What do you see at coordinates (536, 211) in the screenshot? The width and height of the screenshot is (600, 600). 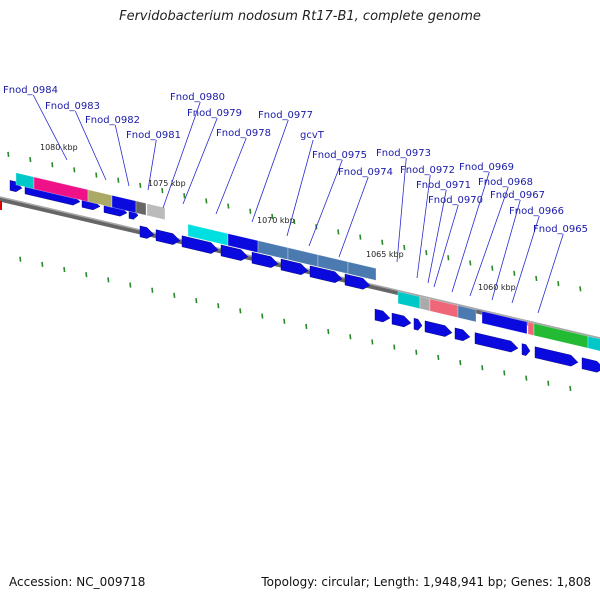 I see `gene-label: Fnod_0966` at bounding box center [536, 211].